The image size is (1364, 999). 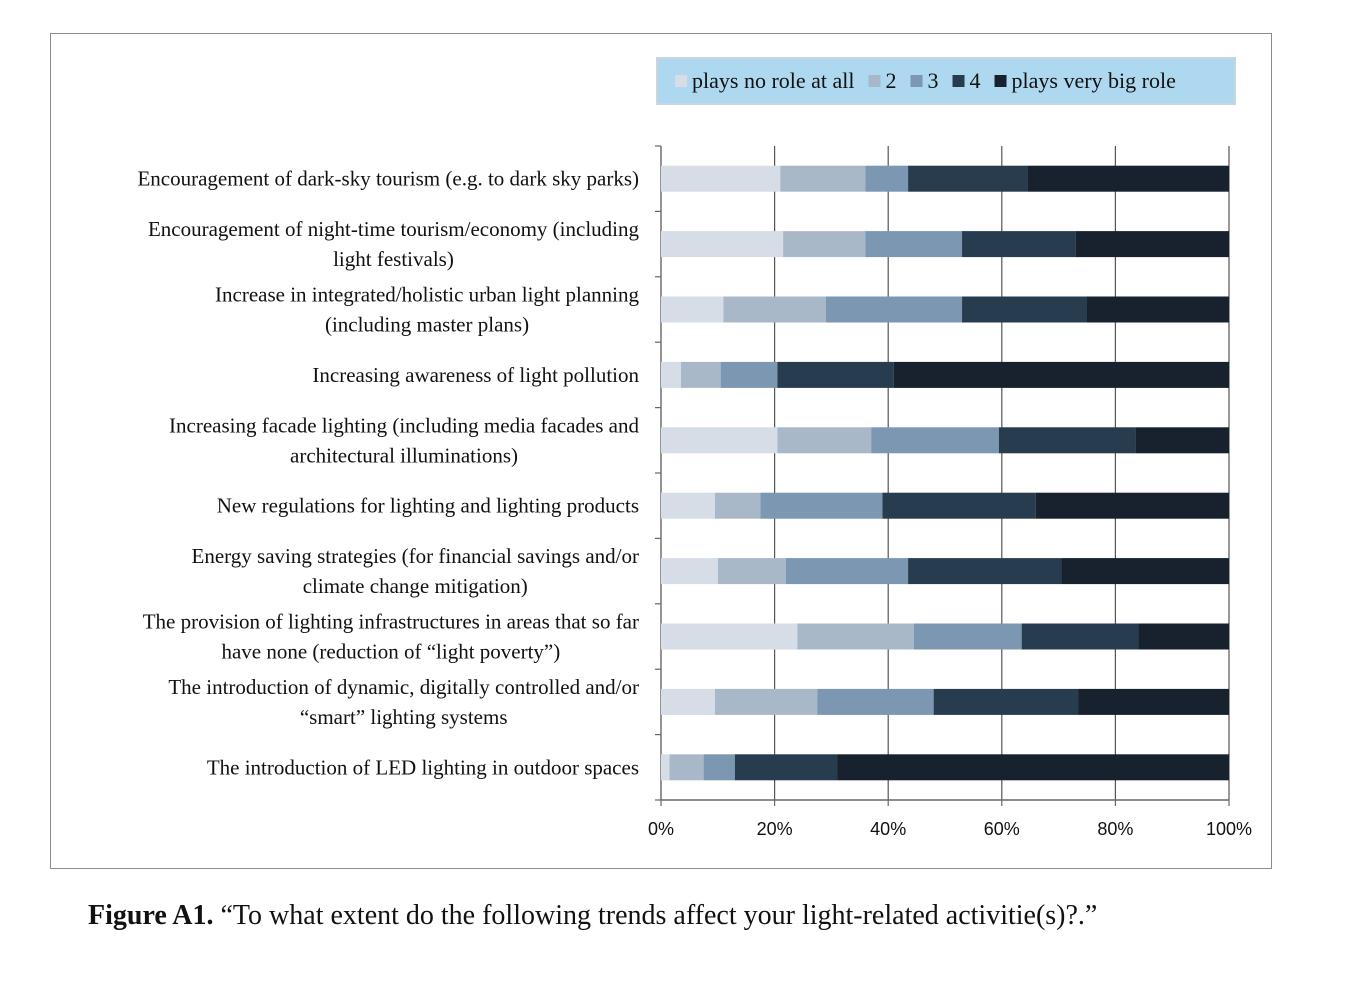 I want to click on category-label: climate change mitigation), so click(x=415, y=586).